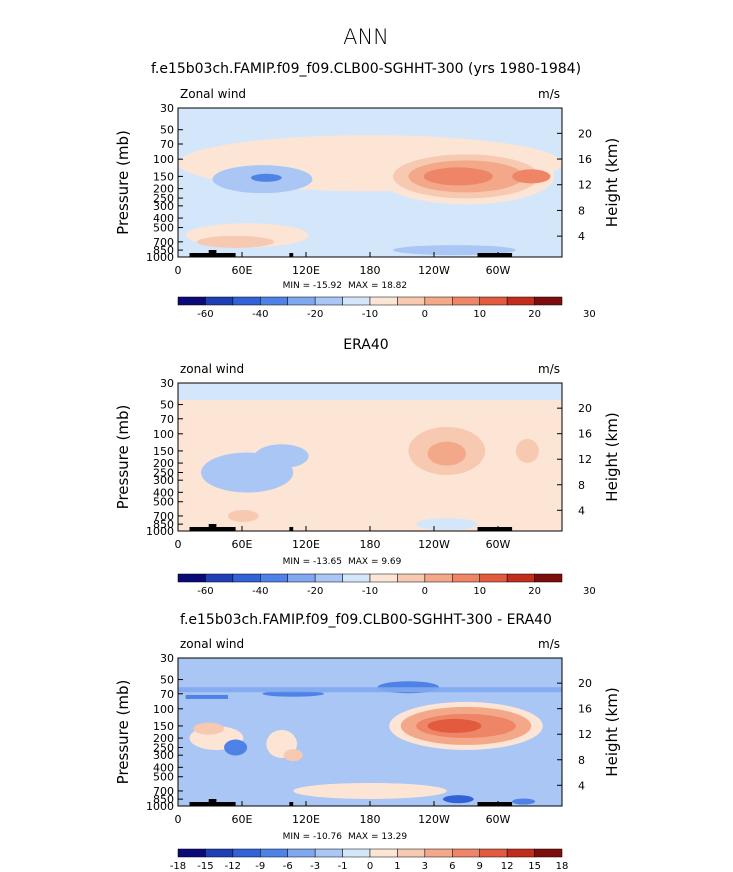 The width and height of the screenshot is (733, 872). What do you see at coordinates (313, 837) in the screenshot?
I see `min-label: MIN = -10.76` at bounding box center [313, 837].